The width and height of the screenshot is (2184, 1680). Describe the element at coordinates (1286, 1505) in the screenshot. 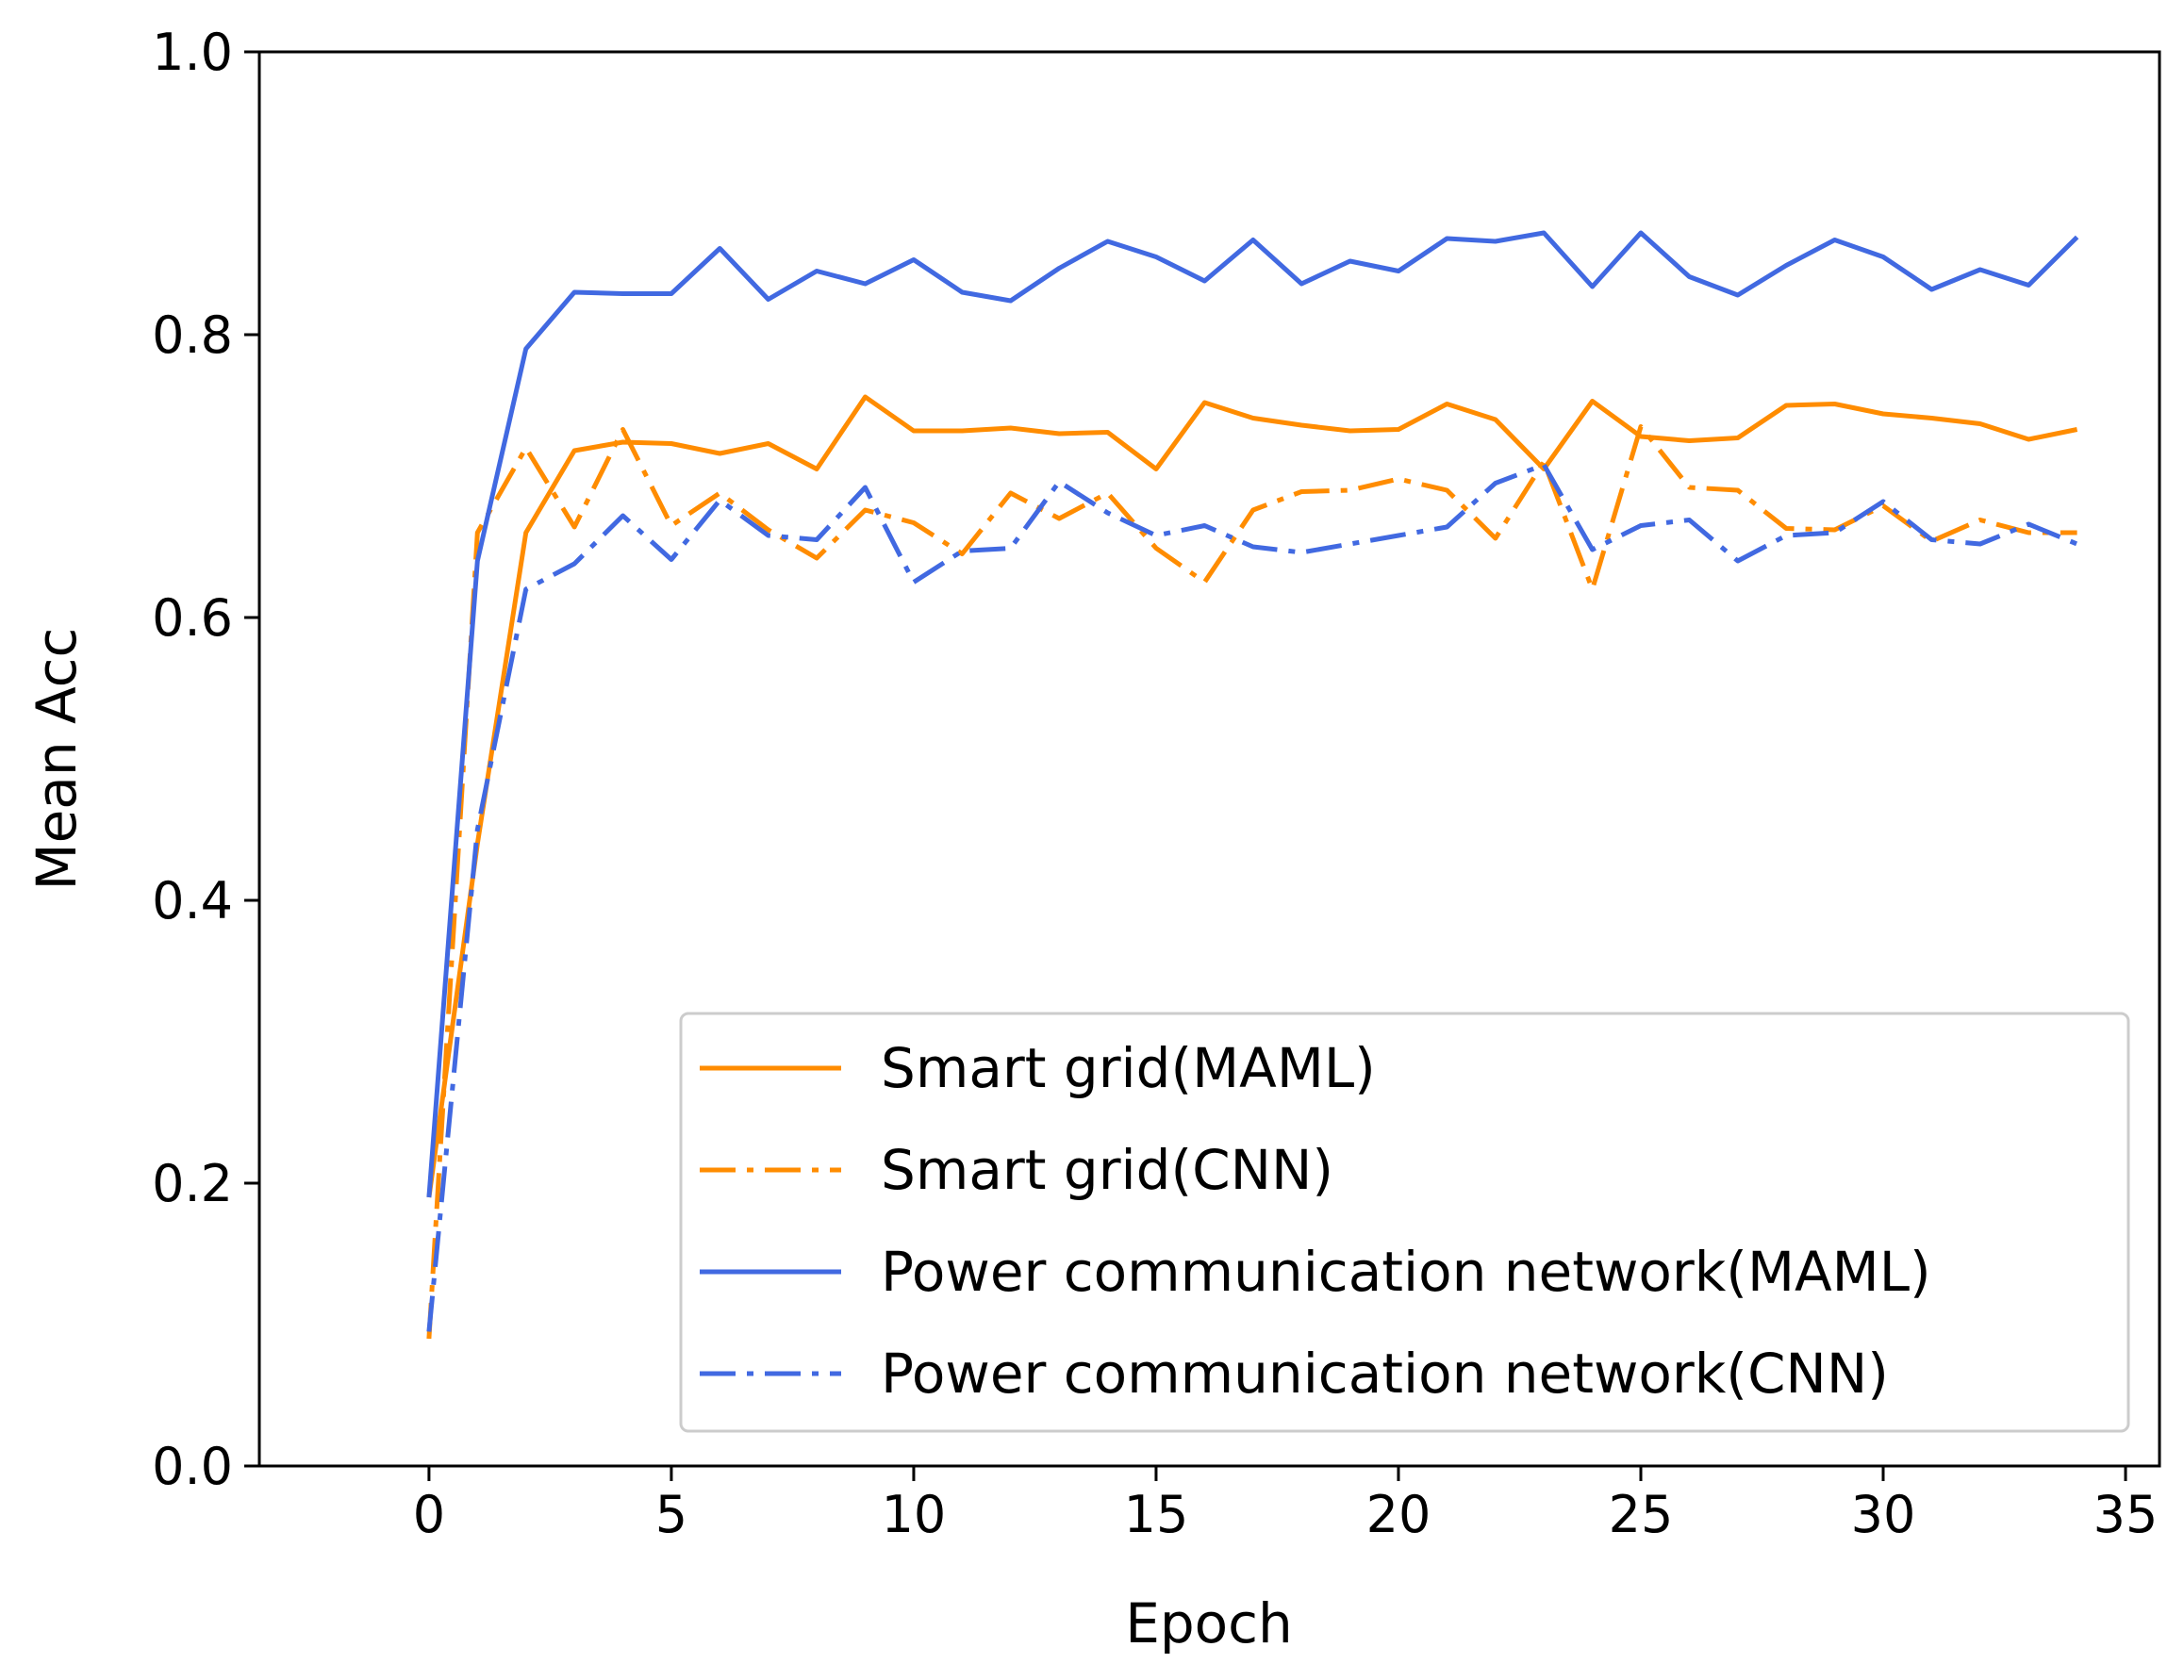

I see `x-axis: 0 5 10 15 20 25 30 35` at that location.